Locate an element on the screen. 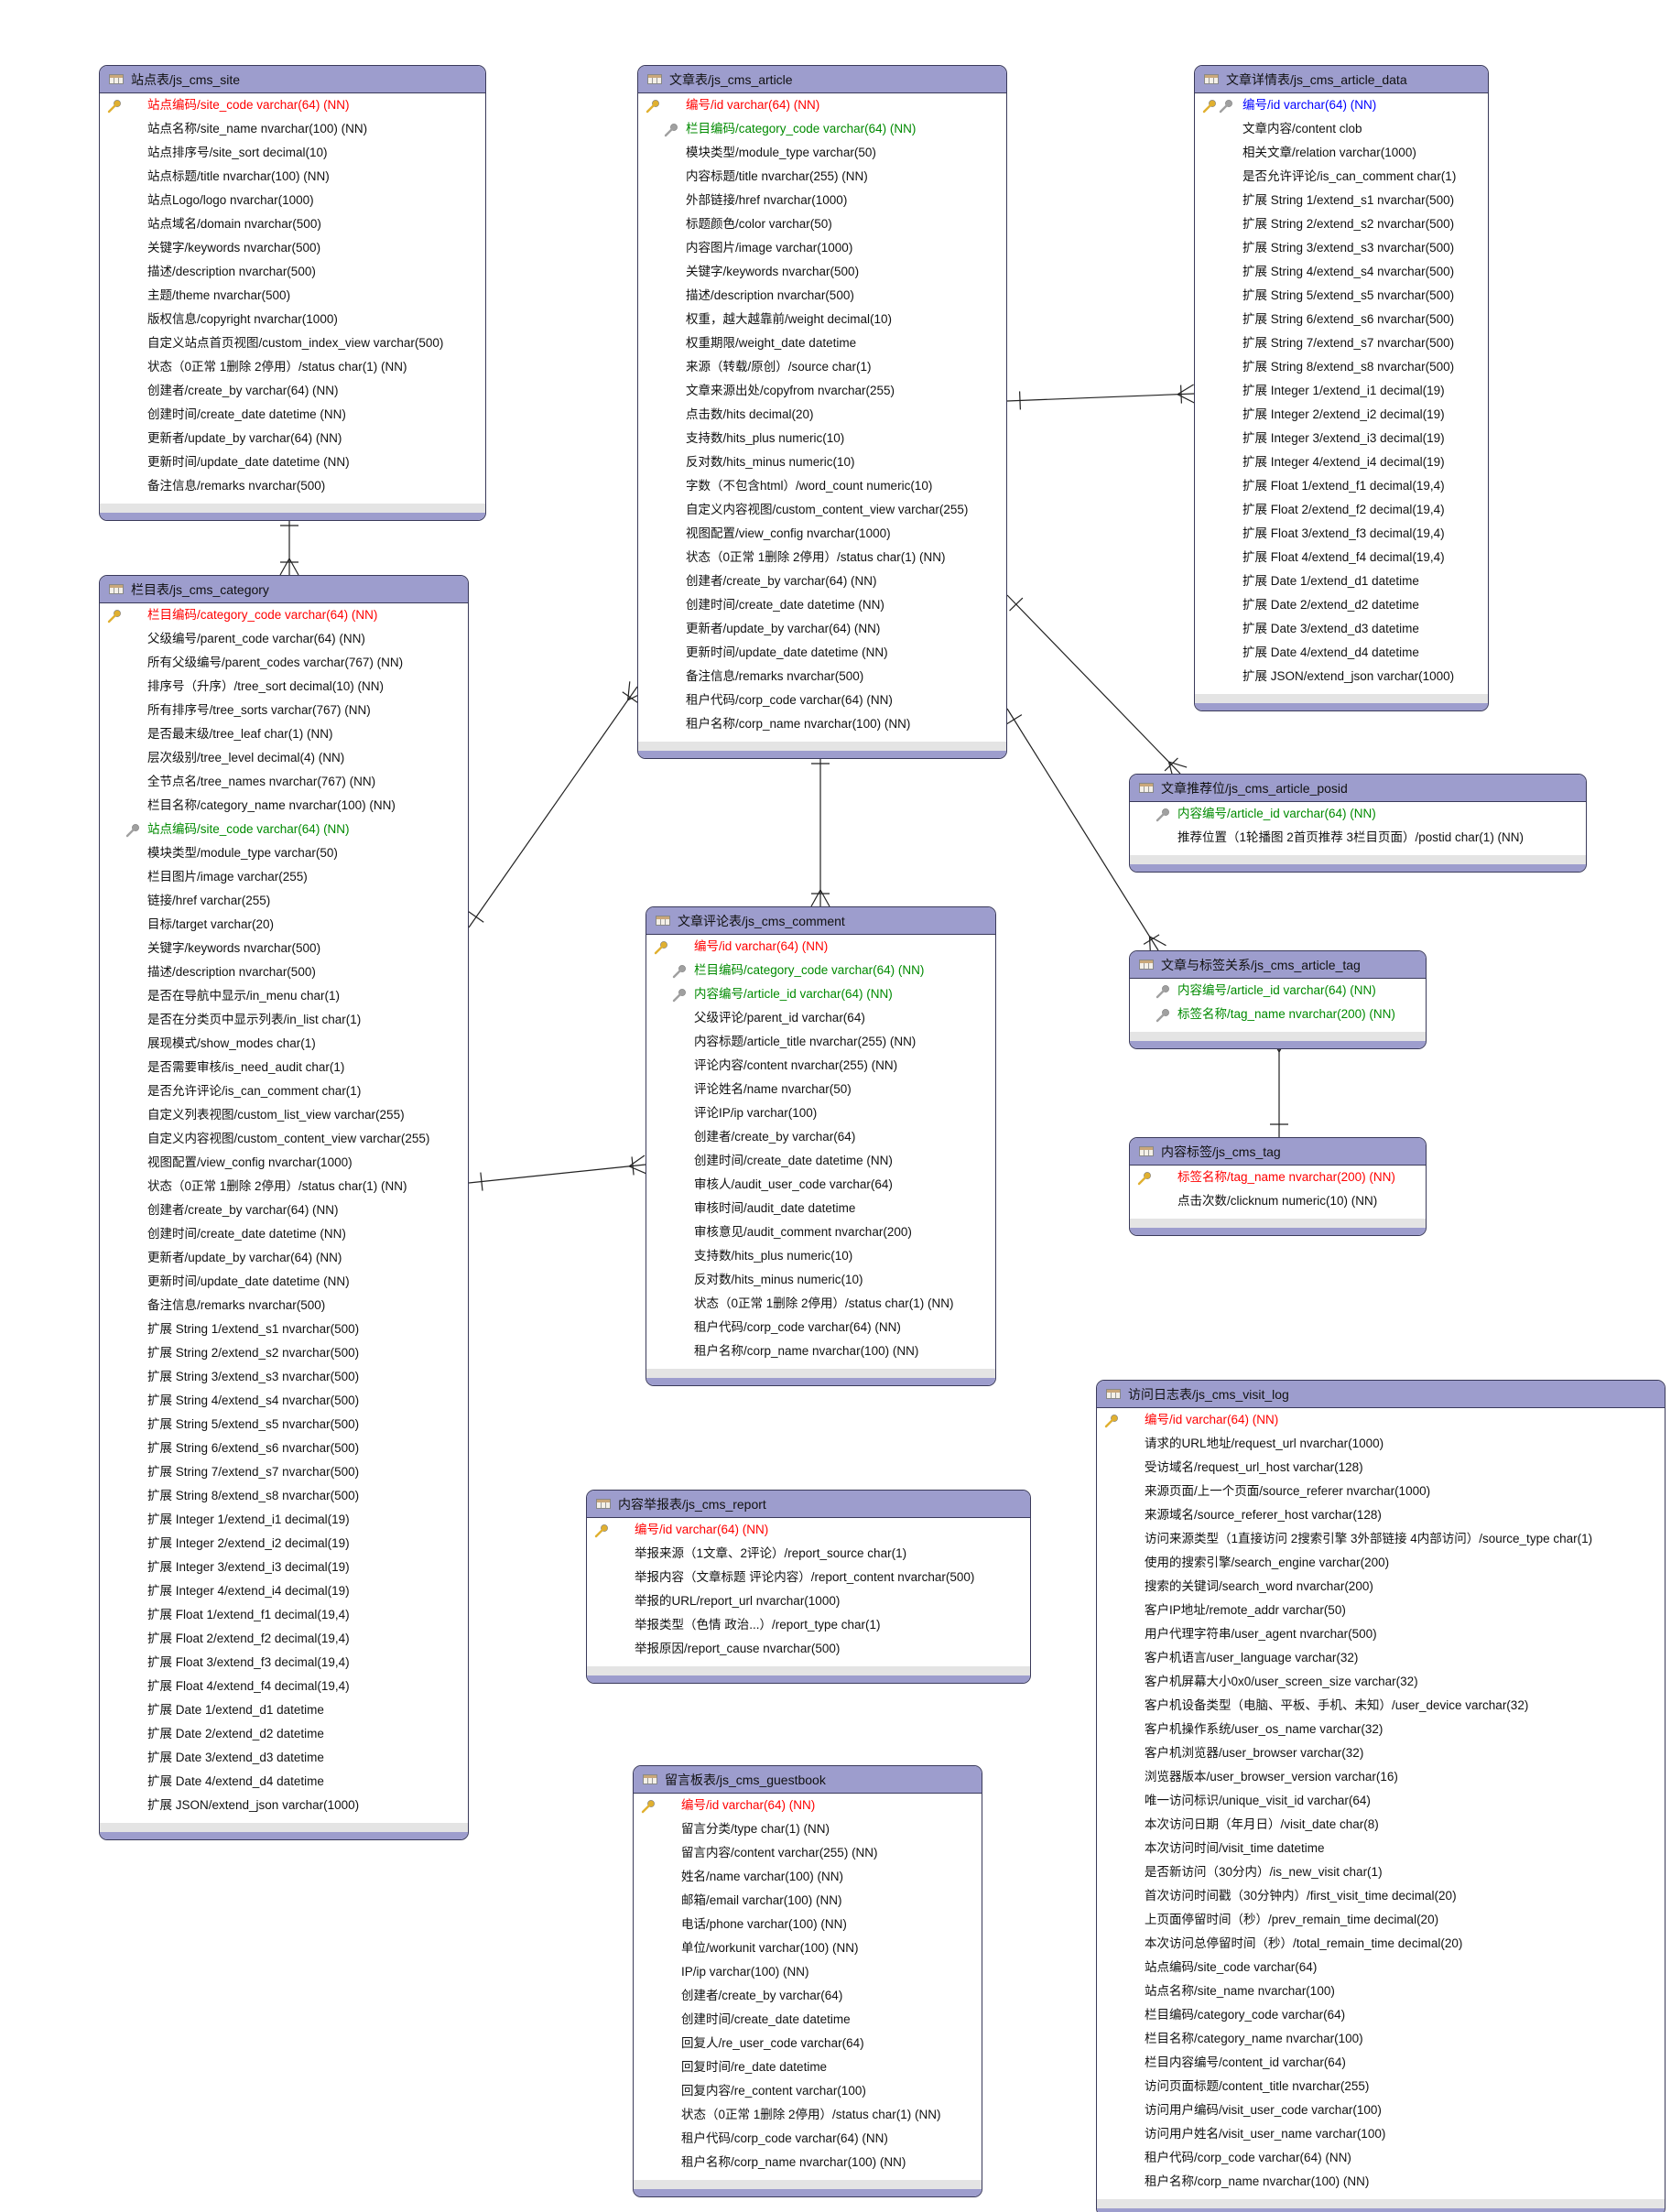 This screenshot has width=1671, height=2212. column-row: 字数（不包含html）/word_count numeric(10) is located at coordinates (822, 486).